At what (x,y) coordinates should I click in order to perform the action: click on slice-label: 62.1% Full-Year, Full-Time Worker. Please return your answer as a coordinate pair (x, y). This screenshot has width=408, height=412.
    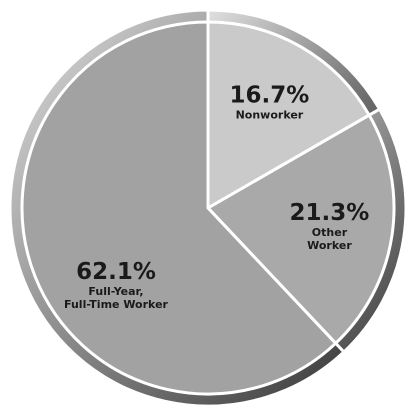
    Looking at the image, I should click on (116, 285).